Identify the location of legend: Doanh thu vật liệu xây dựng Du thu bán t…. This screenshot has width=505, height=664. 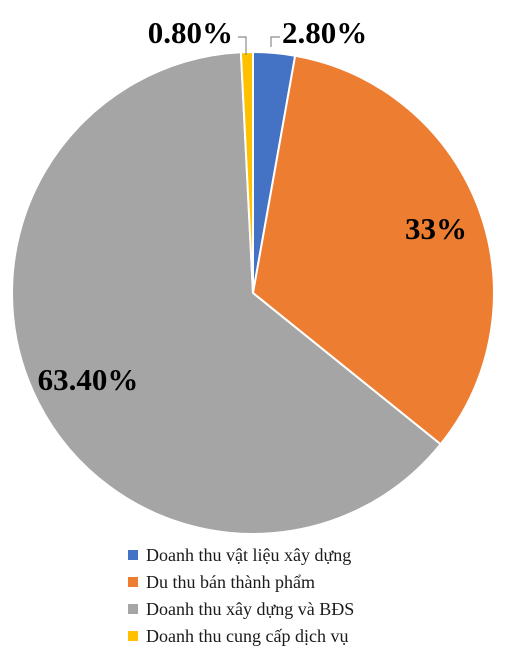
(308, 598).